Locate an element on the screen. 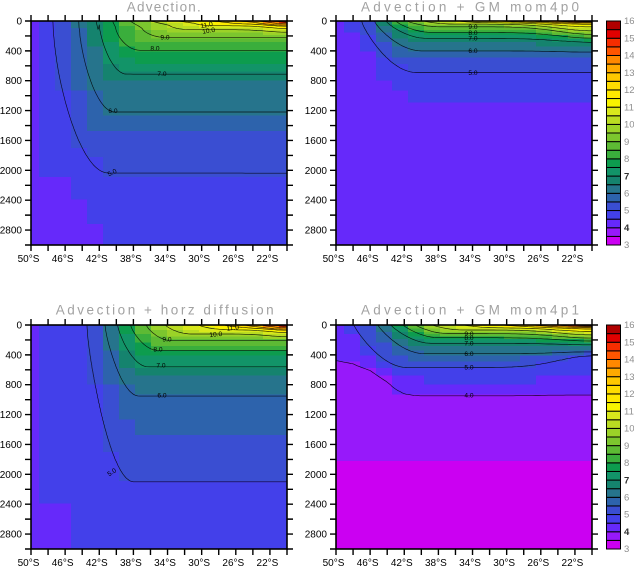 This screenshot has width=634, height=574. svg-text: Advection + horz diffusion is located at coordinates (165, 310).